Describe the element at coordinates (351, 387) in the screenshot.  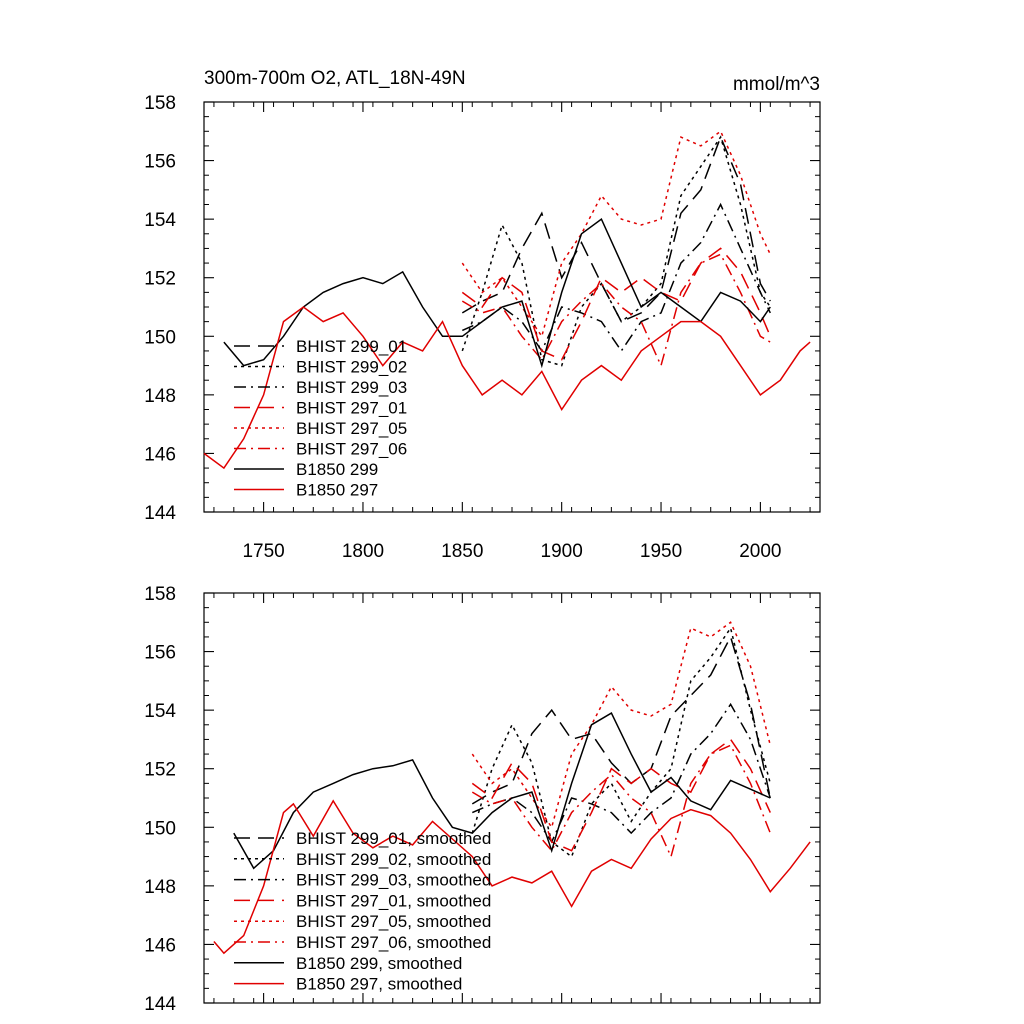
I see `legend-label: BHIST 299_03` at that location.